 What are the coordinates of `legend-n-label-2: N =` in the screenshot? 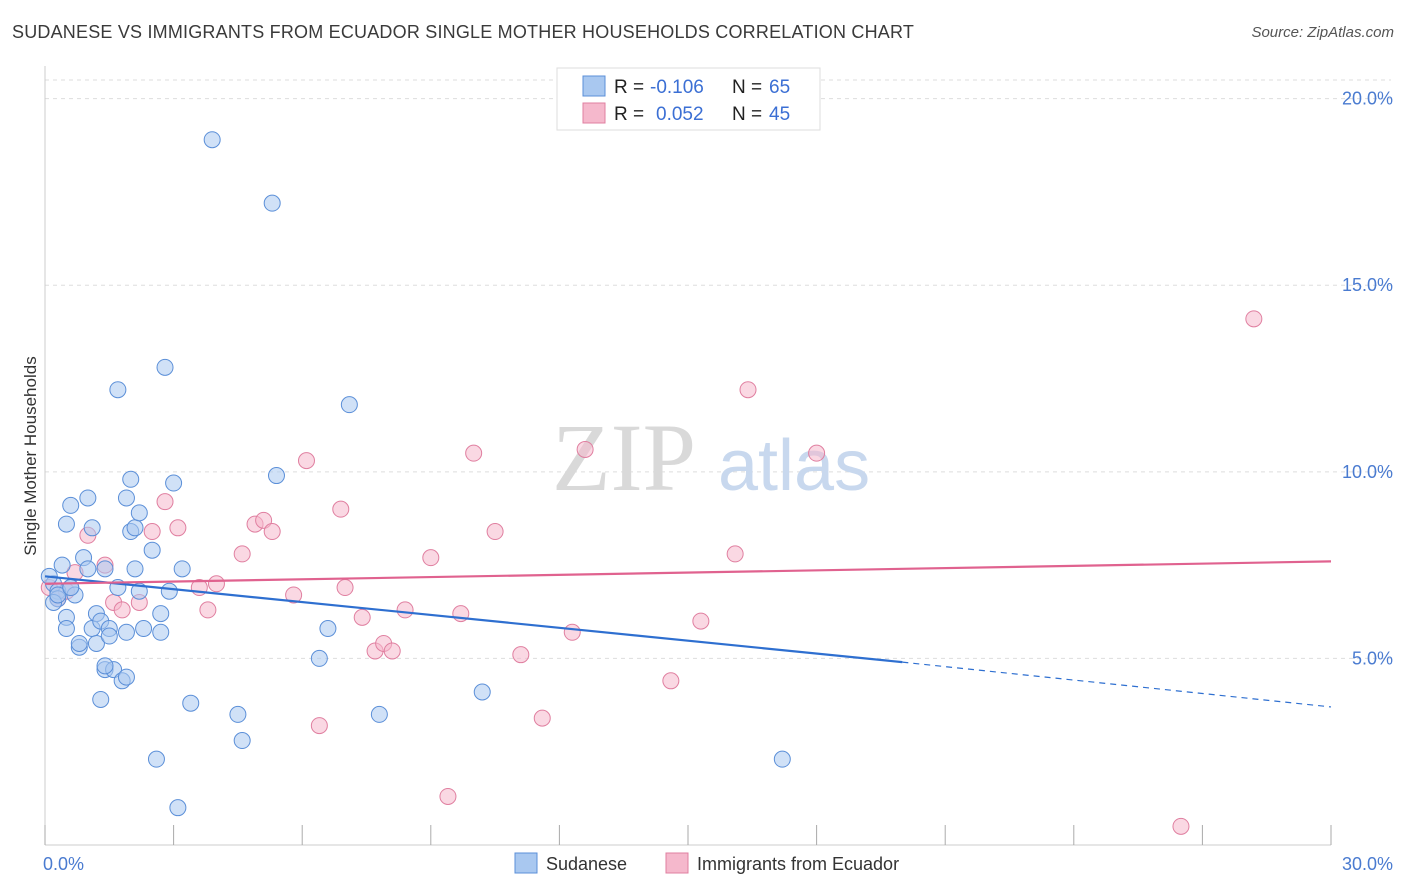 It's located at (747, 114).